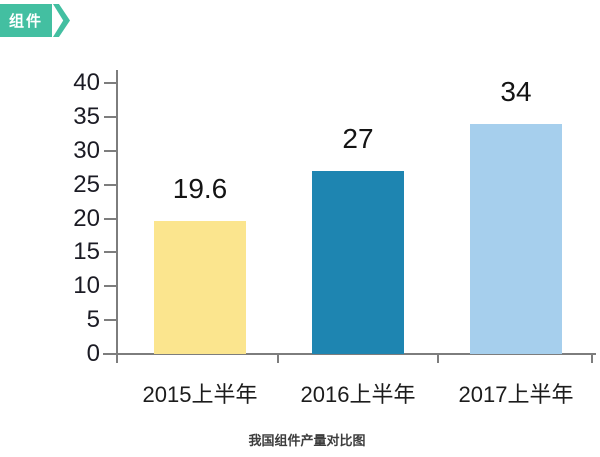 The width and height of the screenshot is (600, 457). Describe the element at coordinates (86, 218) in the screenshot. I see `y-axis-label: 20` at that location.